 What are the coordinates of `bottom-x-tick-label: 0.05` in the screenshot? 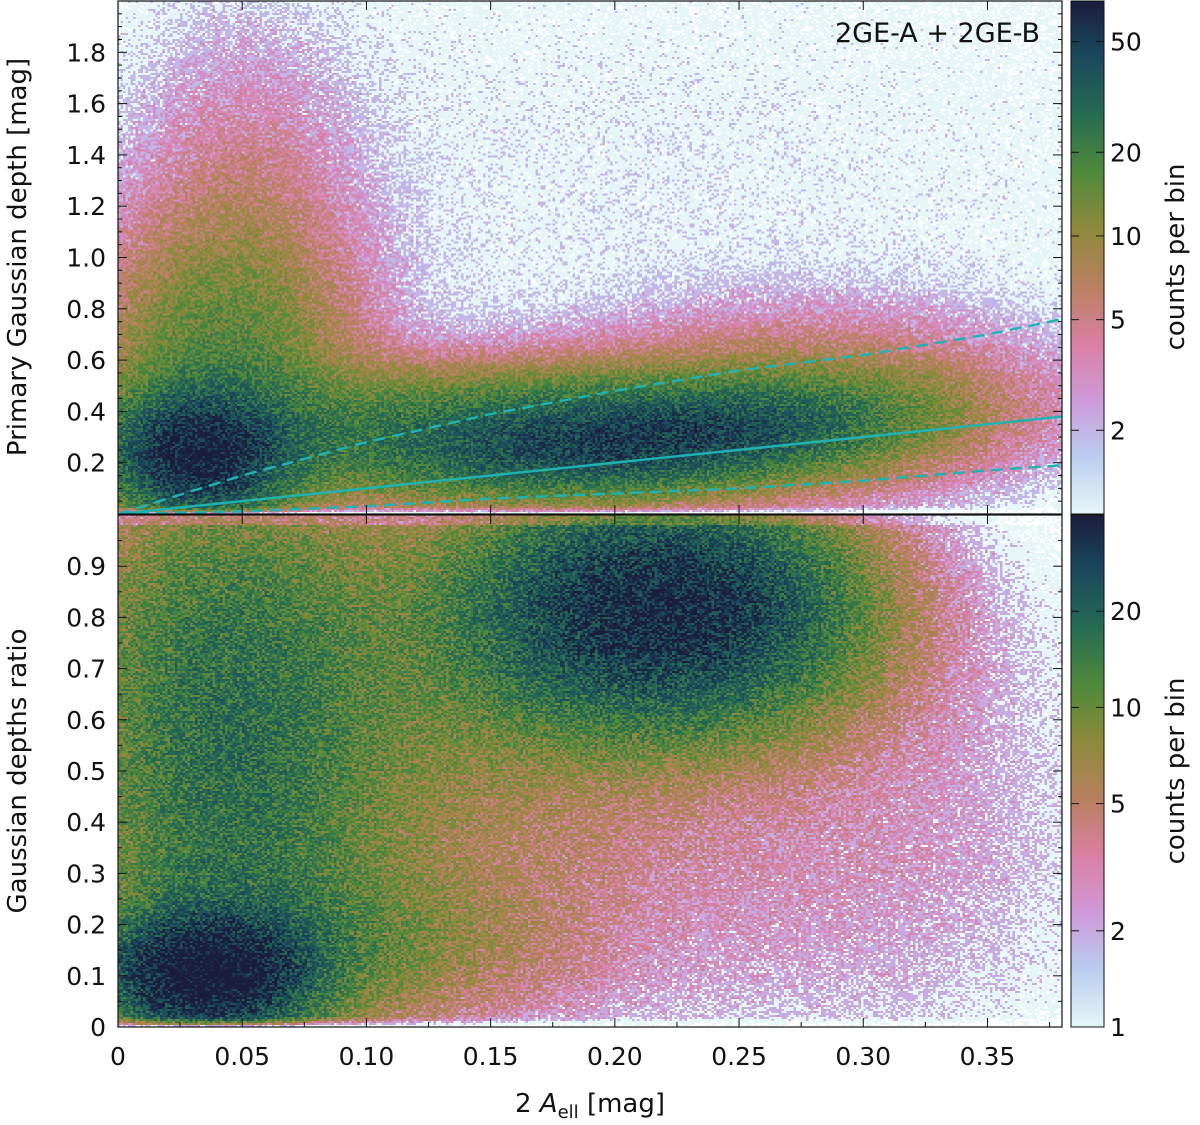 It's located at (242, 1056).